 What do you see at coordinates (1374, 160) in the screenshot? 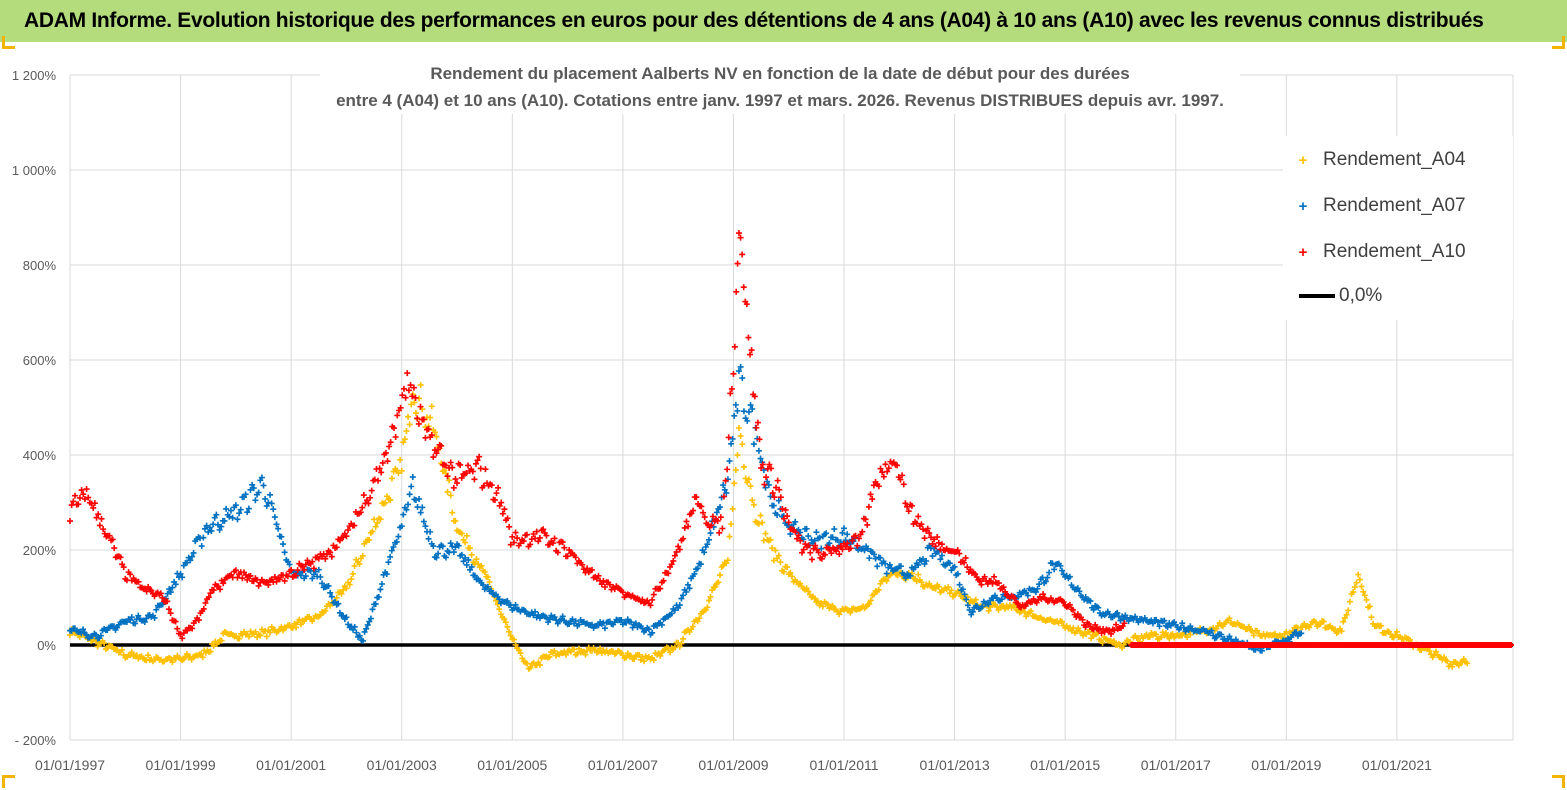
I see `legend-item-a04: + Rendement_A04` at bounding box center [1374, 160].